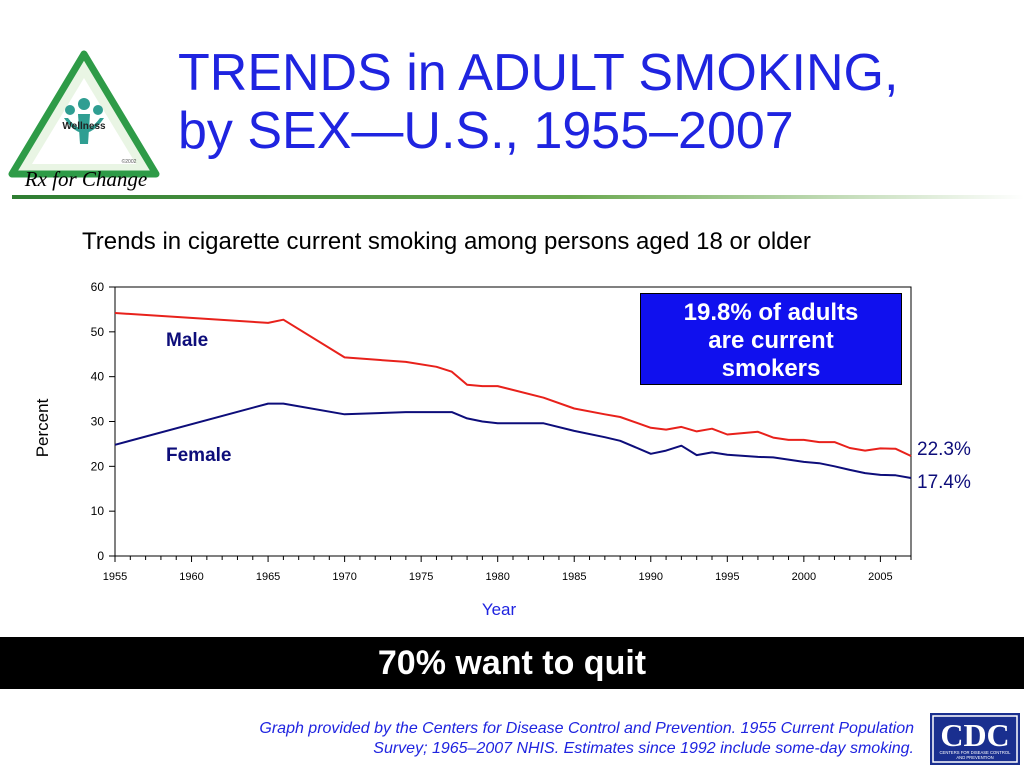  Describe the element at coordinates (651, 577) in the screenshot. I see `x-tick-label: 1990` at that location.